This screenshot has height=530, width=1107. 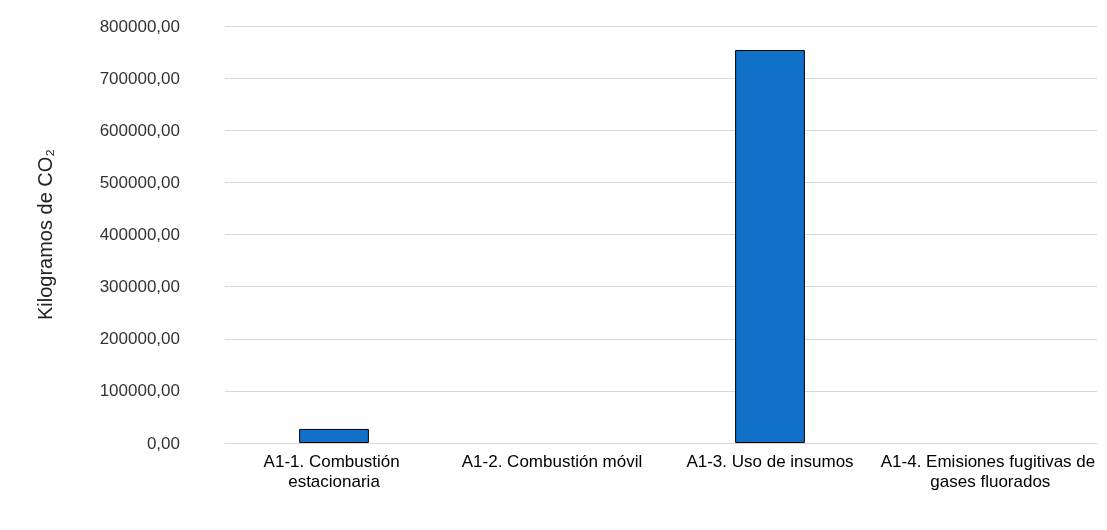 I want to click on y-tick-label: 700000,00, so click(x=139, y=78).